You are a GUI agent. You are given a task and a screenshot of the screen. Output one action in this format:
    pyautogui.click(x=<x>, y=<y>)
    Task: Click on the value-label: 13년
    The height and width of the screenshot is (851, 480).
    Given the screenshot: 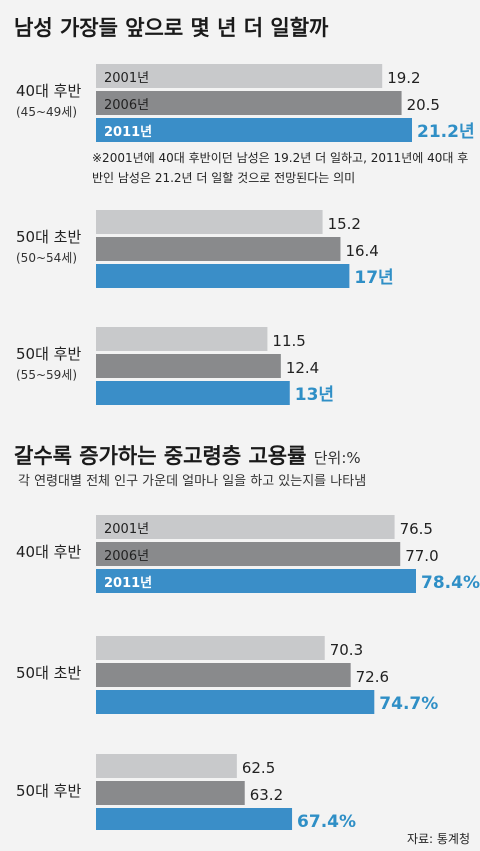 What is the action you would take?
    pyautogui.click(x=314, y=395)
    